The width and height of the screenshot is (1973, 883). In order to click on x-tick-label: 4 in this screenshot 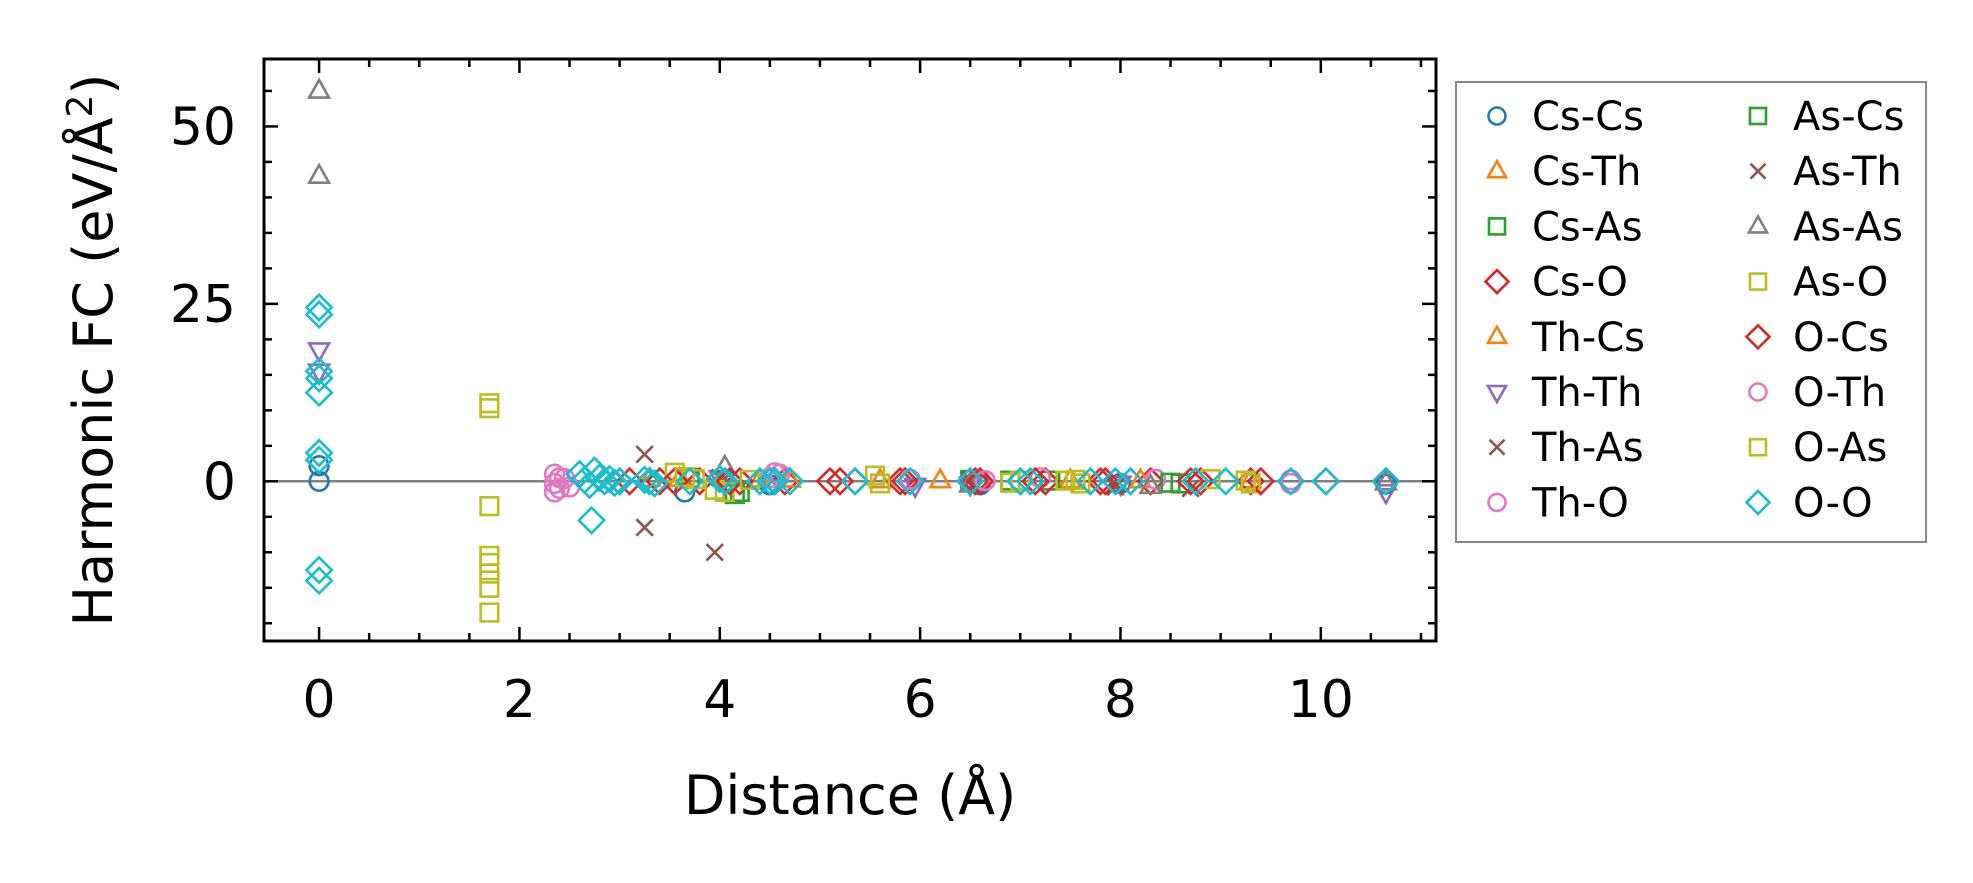, I will do `click(719, 700)`.